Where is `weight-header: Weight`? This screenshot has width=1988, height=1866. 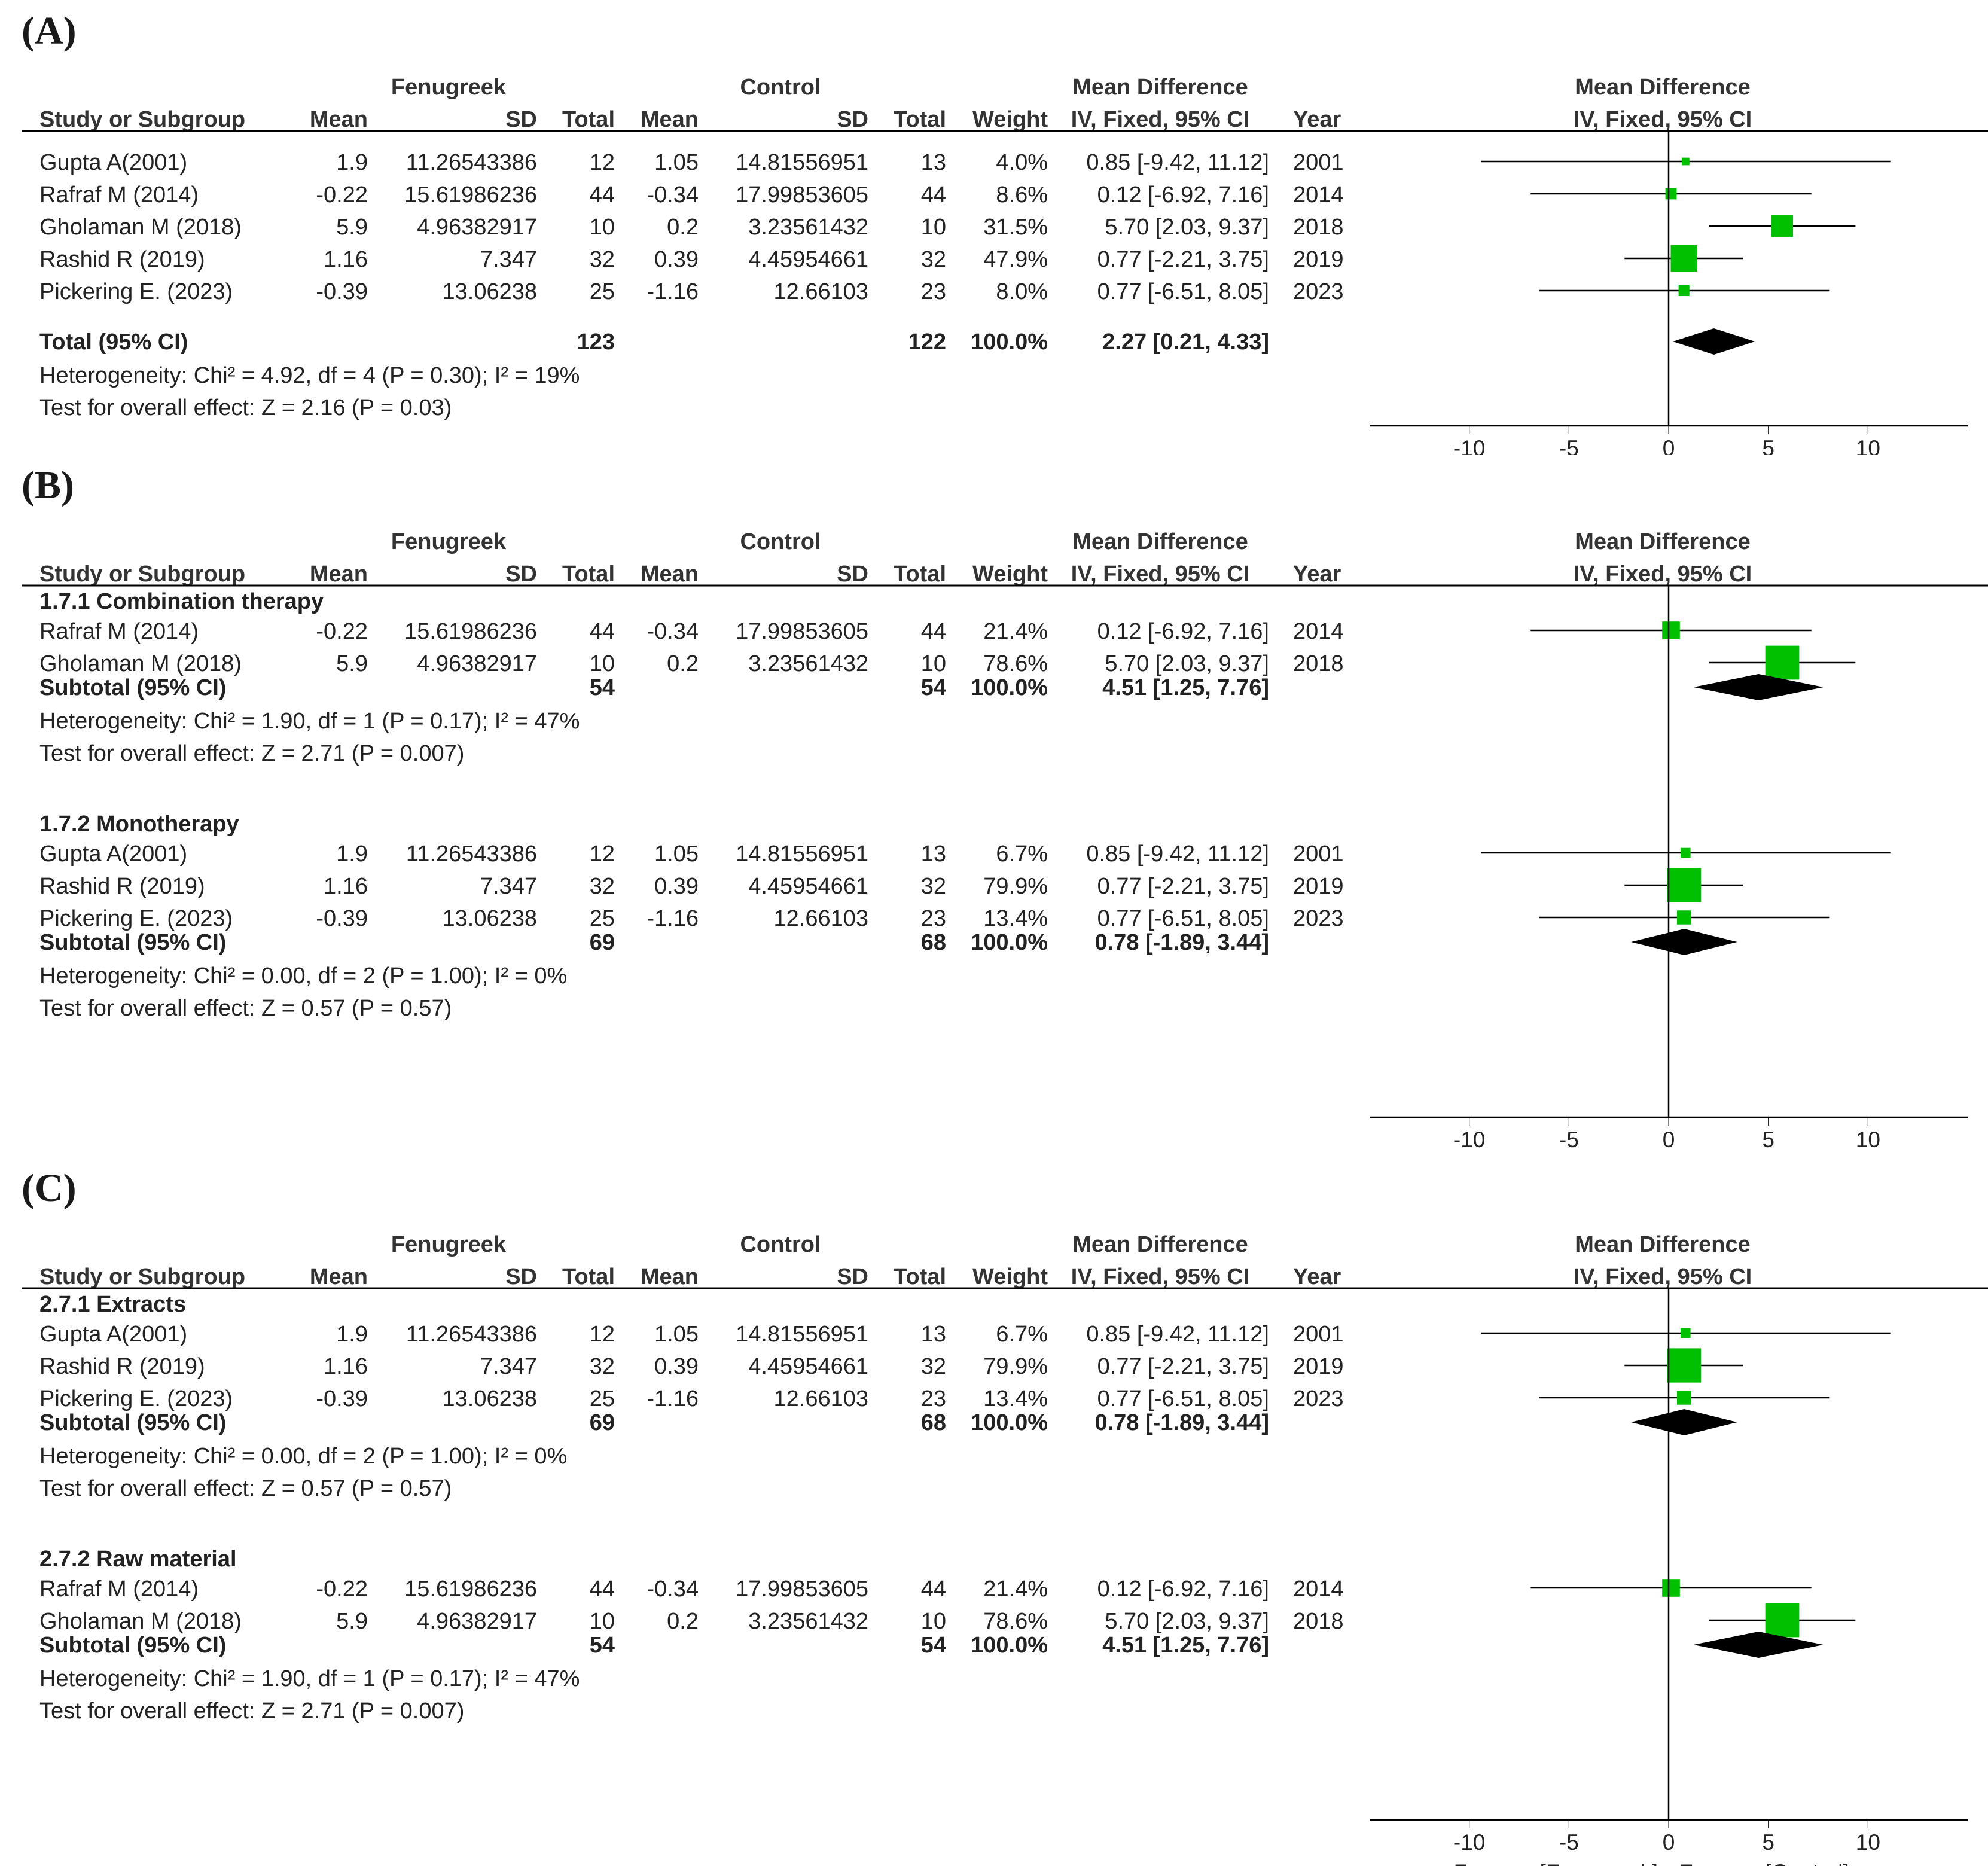
weight-header: Weight is located at coordinates (1010, 119).